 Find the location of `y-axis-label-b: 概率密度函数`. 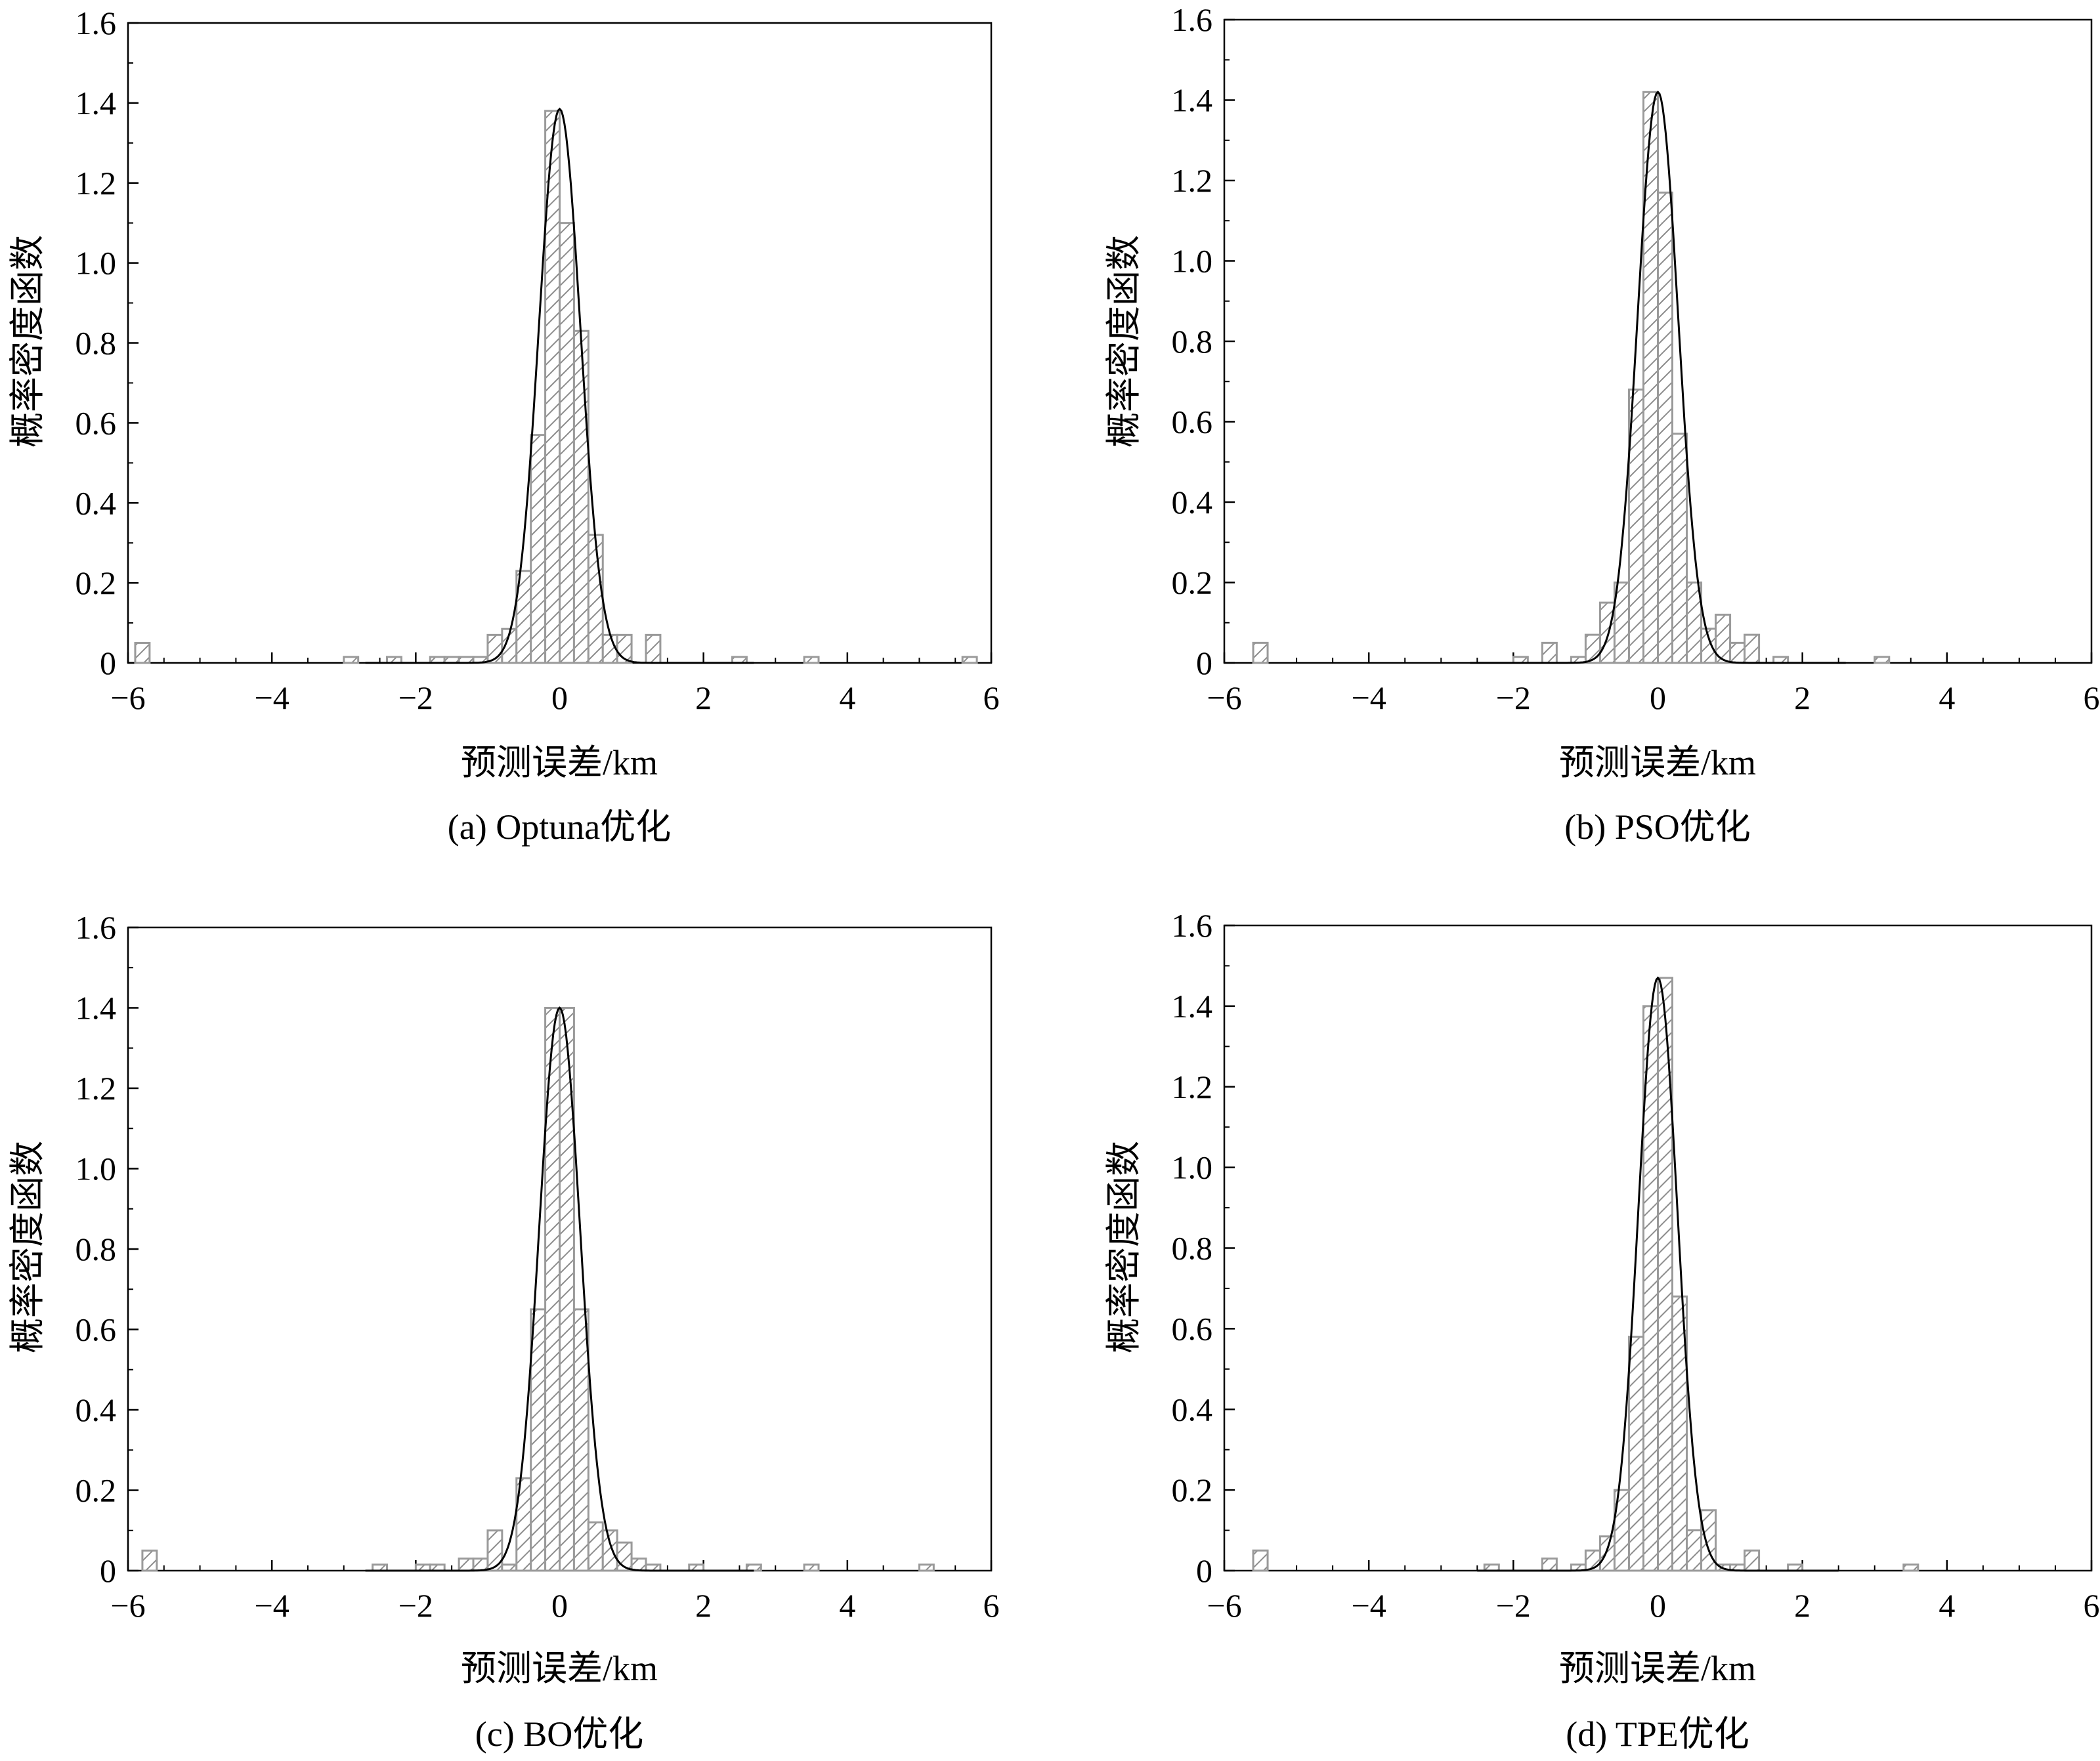

y-axis-label-b: 概率密度函数 is located at coordinates (1124, 341).